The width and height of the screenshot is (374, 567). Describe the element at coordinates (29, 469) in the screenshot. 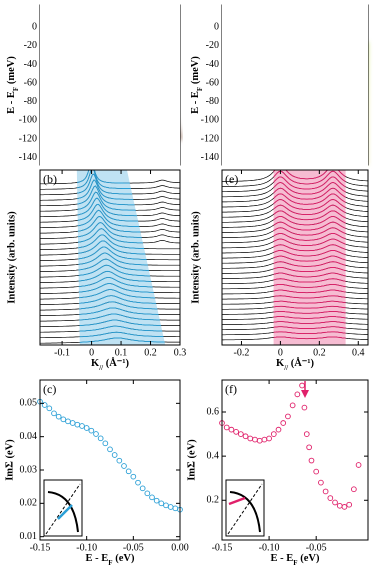

I see `y-tick-label: 0.03` at that location.